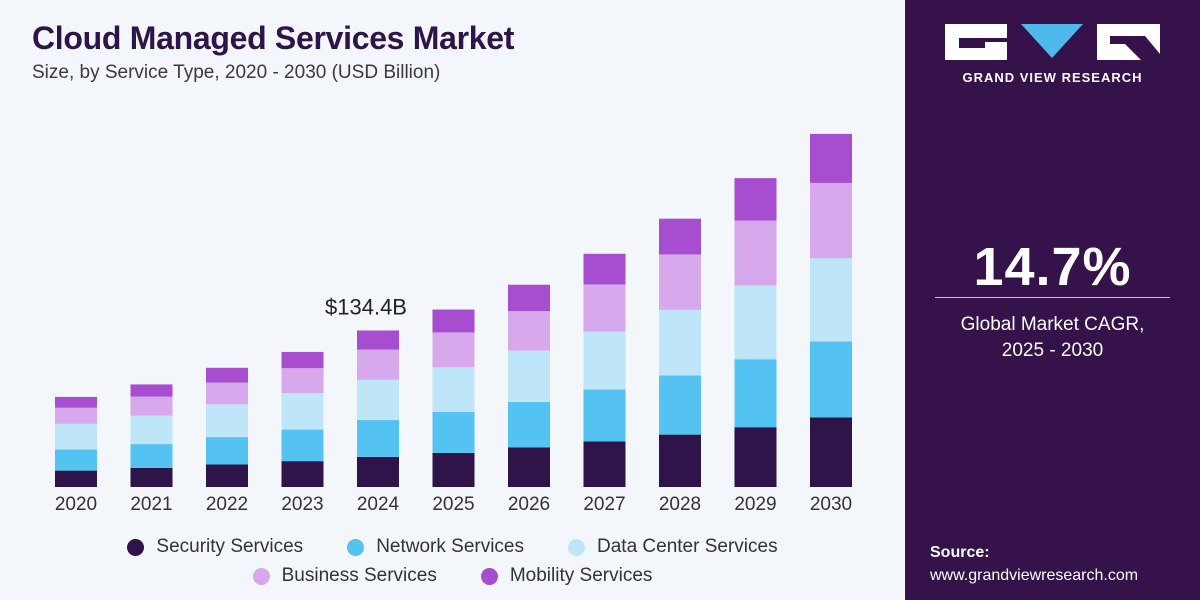 The image size is (1200, 600). I want to click on cagr-divider, so click(1052, 297).